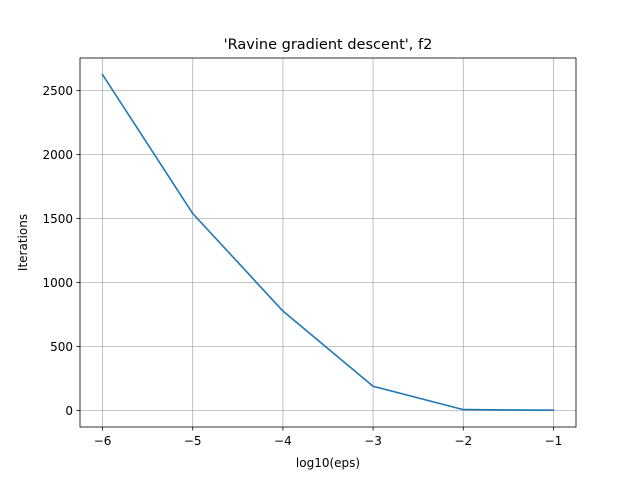 This screenshot has width=640, height=480. What do you see at coordinates (57, 283) in the screenshot?
I see `y-tick-label: 1000` at bounding box center [57, 283].